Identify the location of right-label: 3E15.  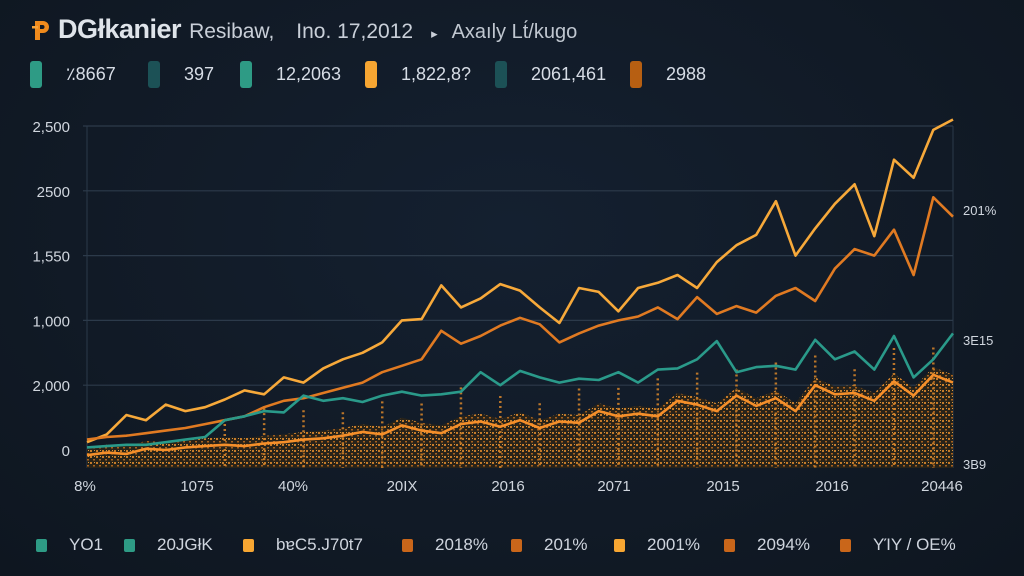
(978, 340).